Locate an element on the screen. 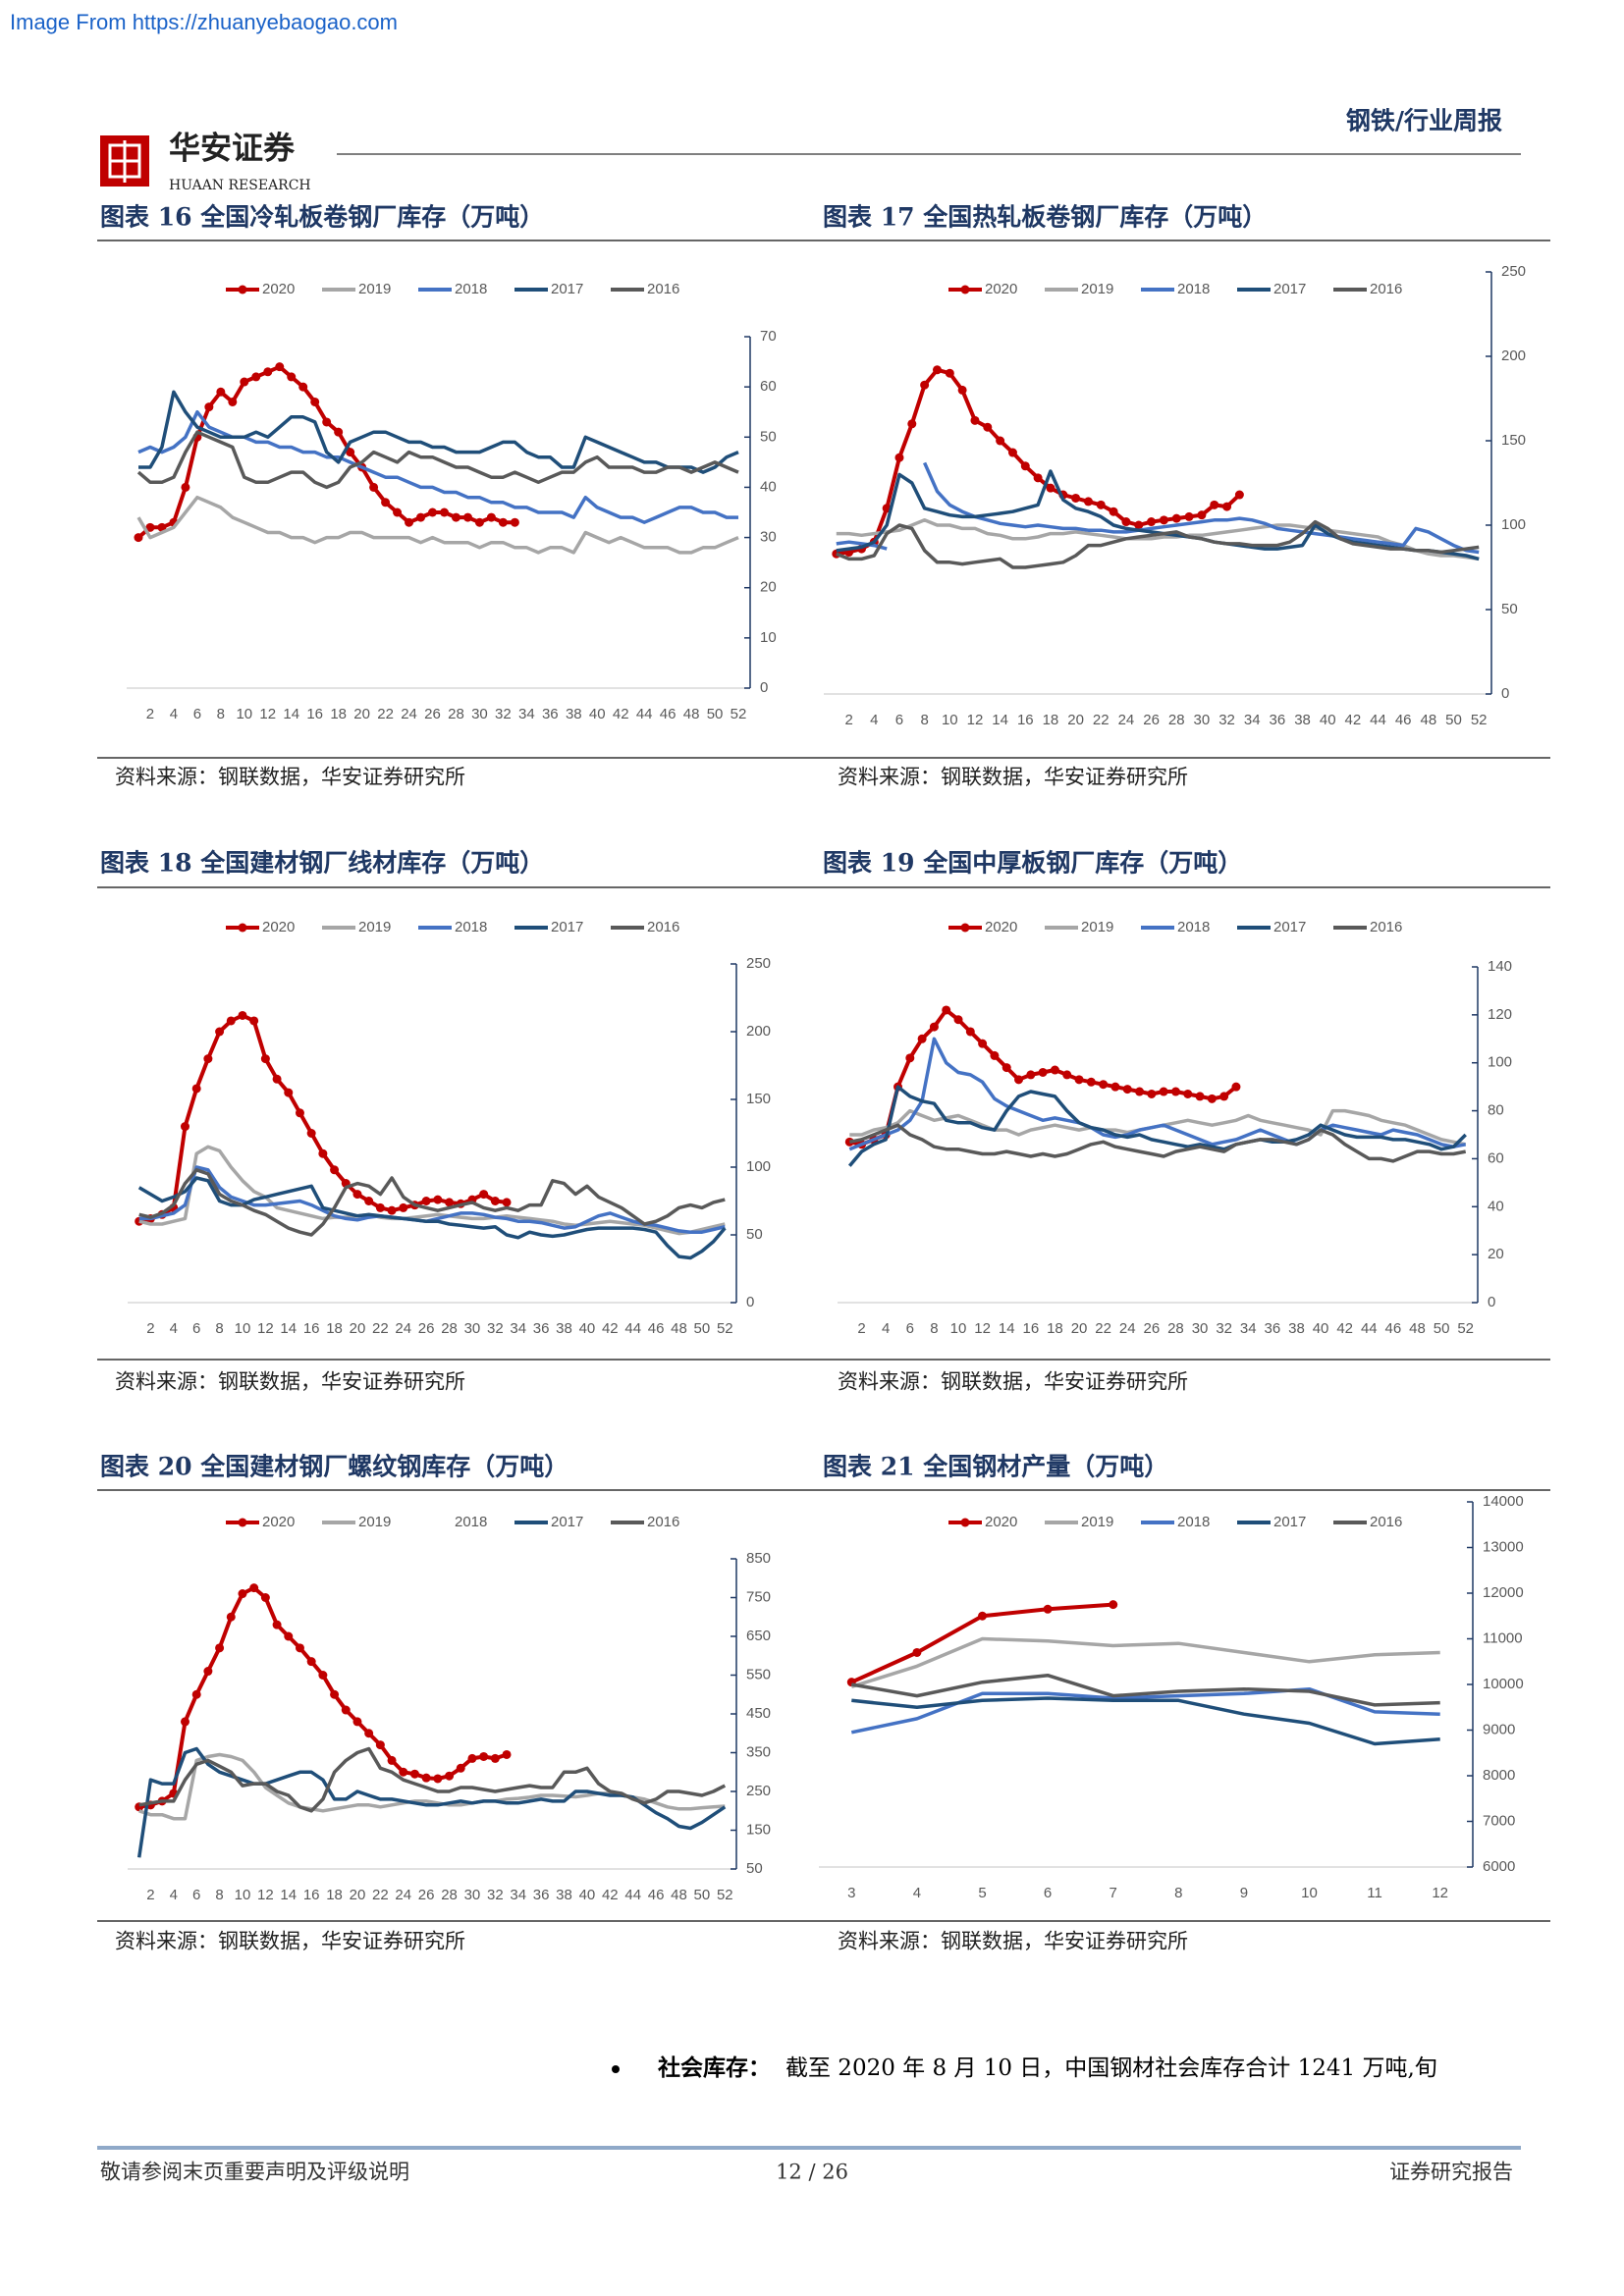 The image size is (1624, 2296). x-tick-label: 40 is located at coordinates (1328, 720).